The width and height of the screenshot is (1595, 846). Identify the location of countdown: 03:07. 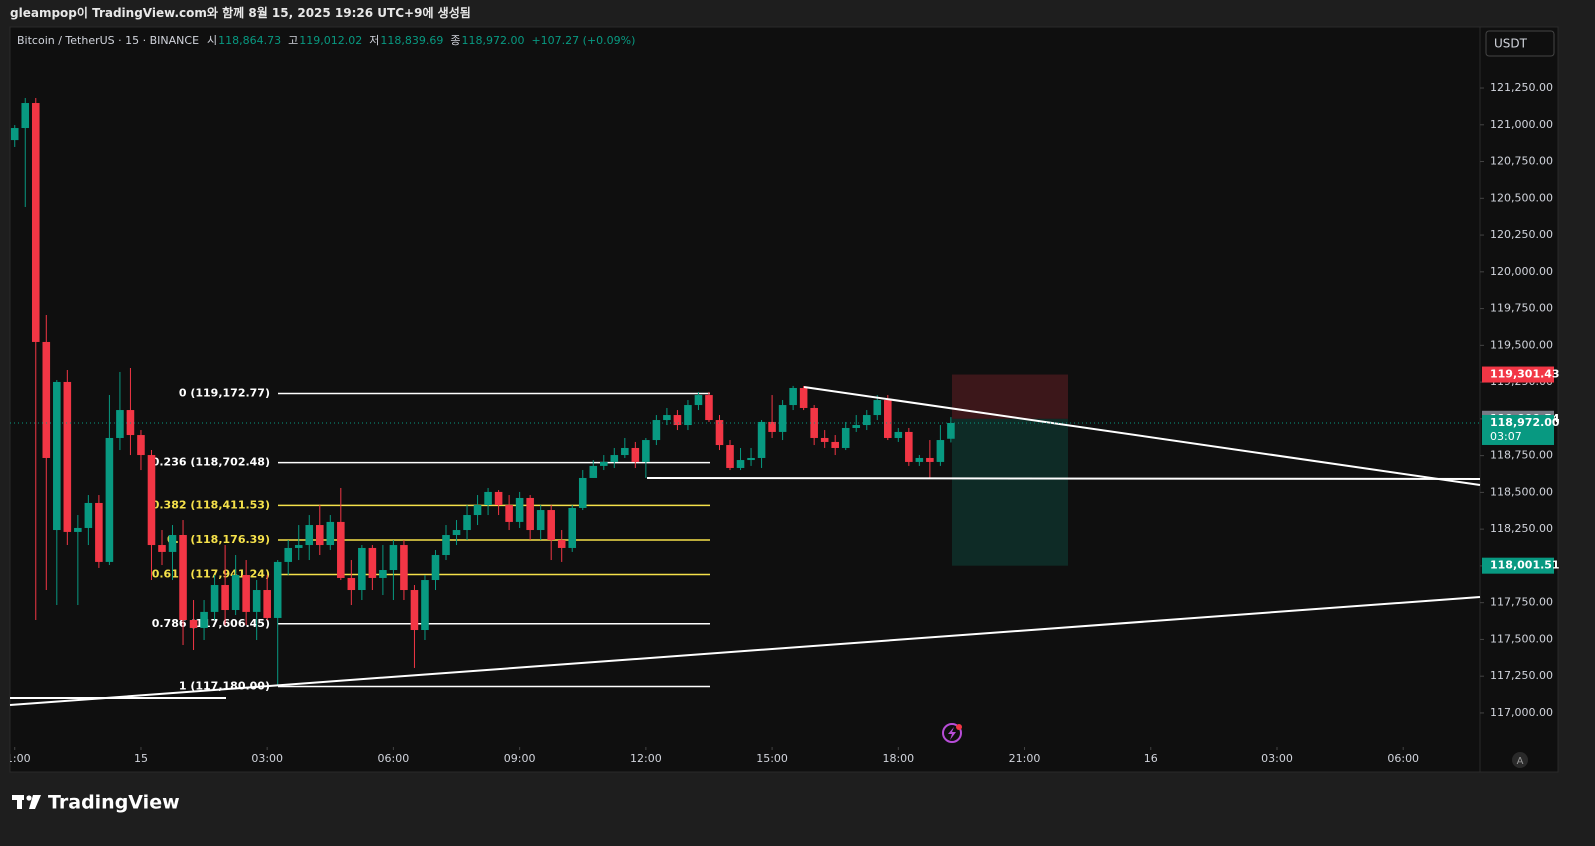
(1506, 436).